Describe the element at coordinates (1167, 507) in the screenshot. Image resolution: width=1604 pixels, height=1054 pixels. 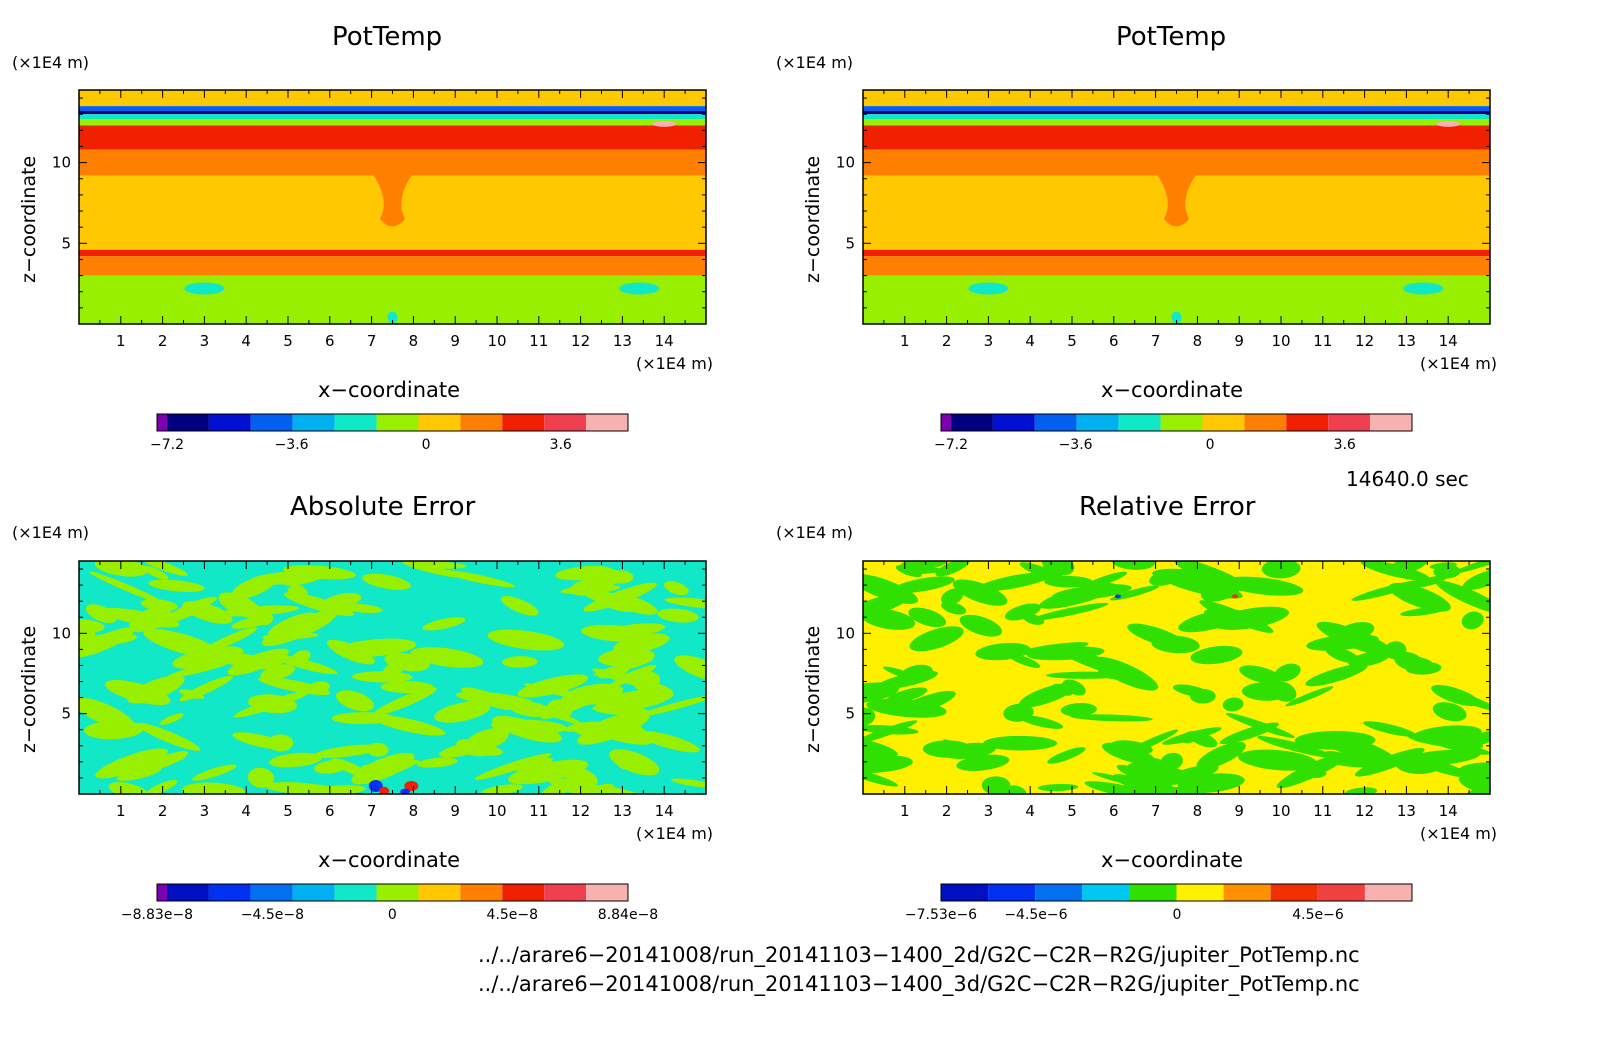
I see `panel-title-4: Relative Error` at that location.